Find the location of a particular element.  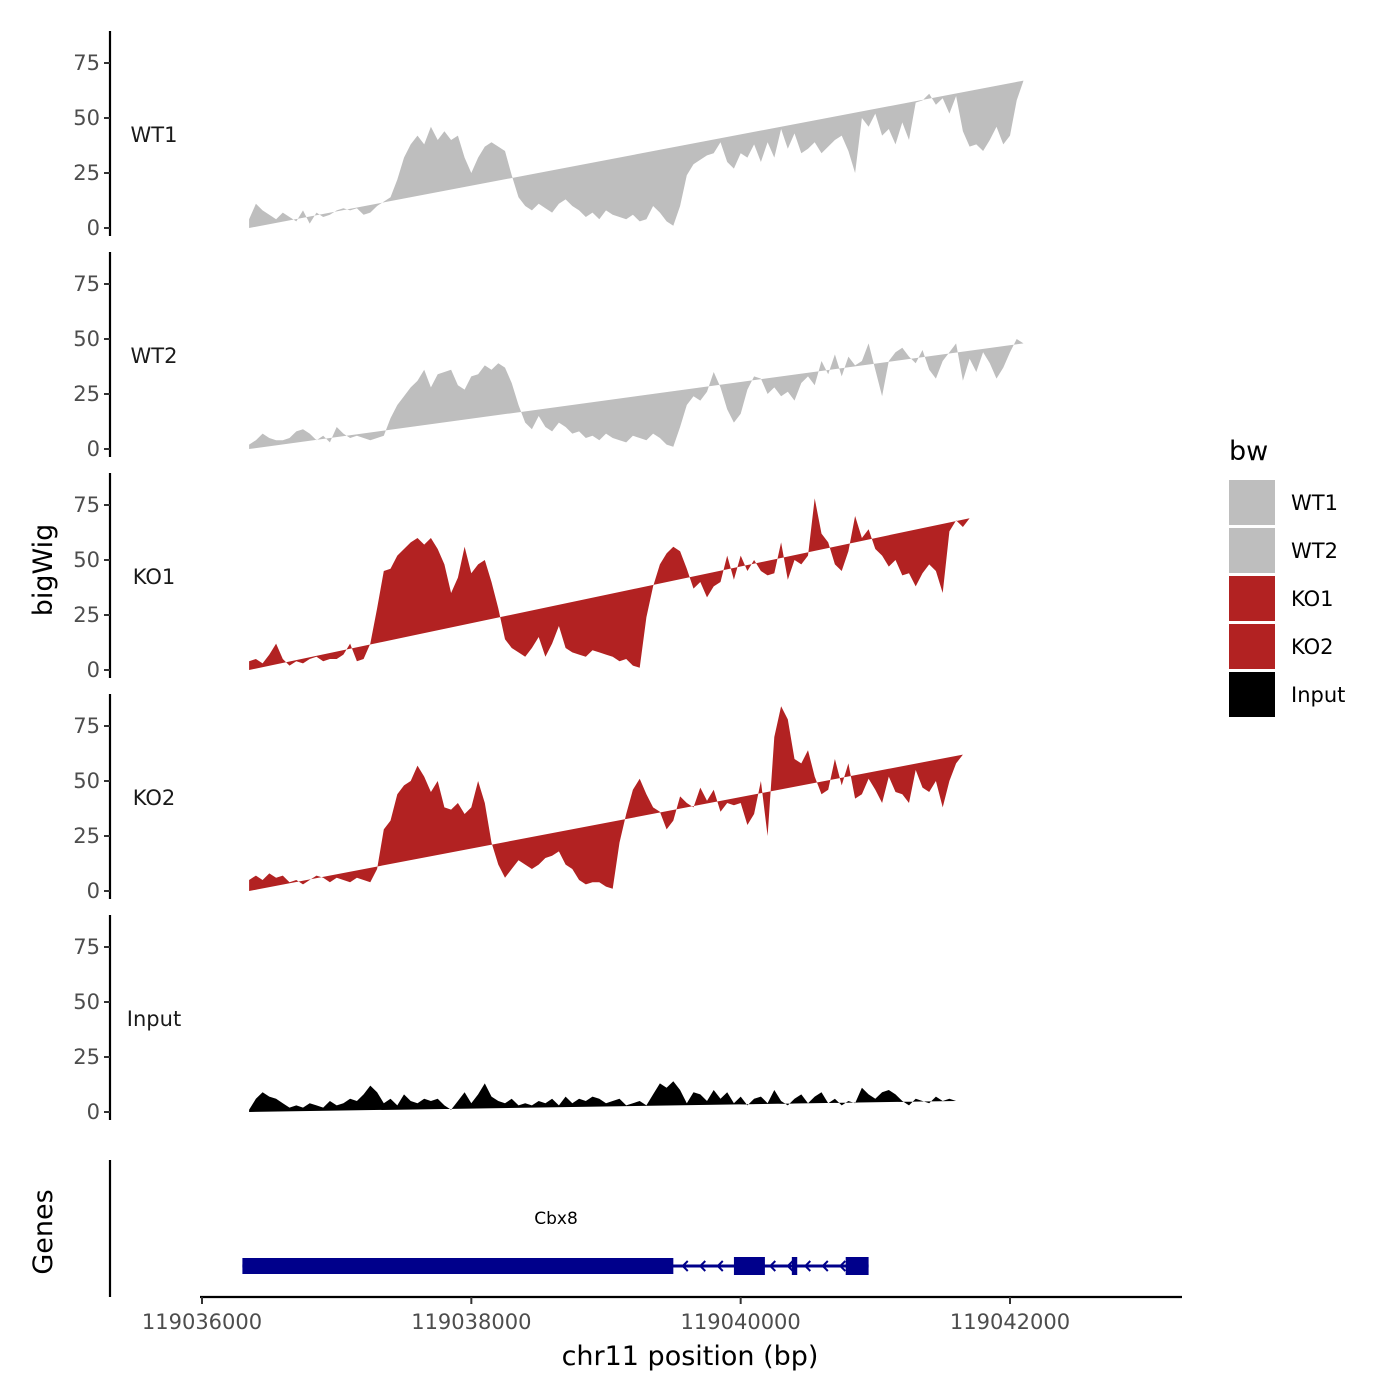

track-ko2: 0 25 50 75 KO2 is located at coordinates (518, 798).